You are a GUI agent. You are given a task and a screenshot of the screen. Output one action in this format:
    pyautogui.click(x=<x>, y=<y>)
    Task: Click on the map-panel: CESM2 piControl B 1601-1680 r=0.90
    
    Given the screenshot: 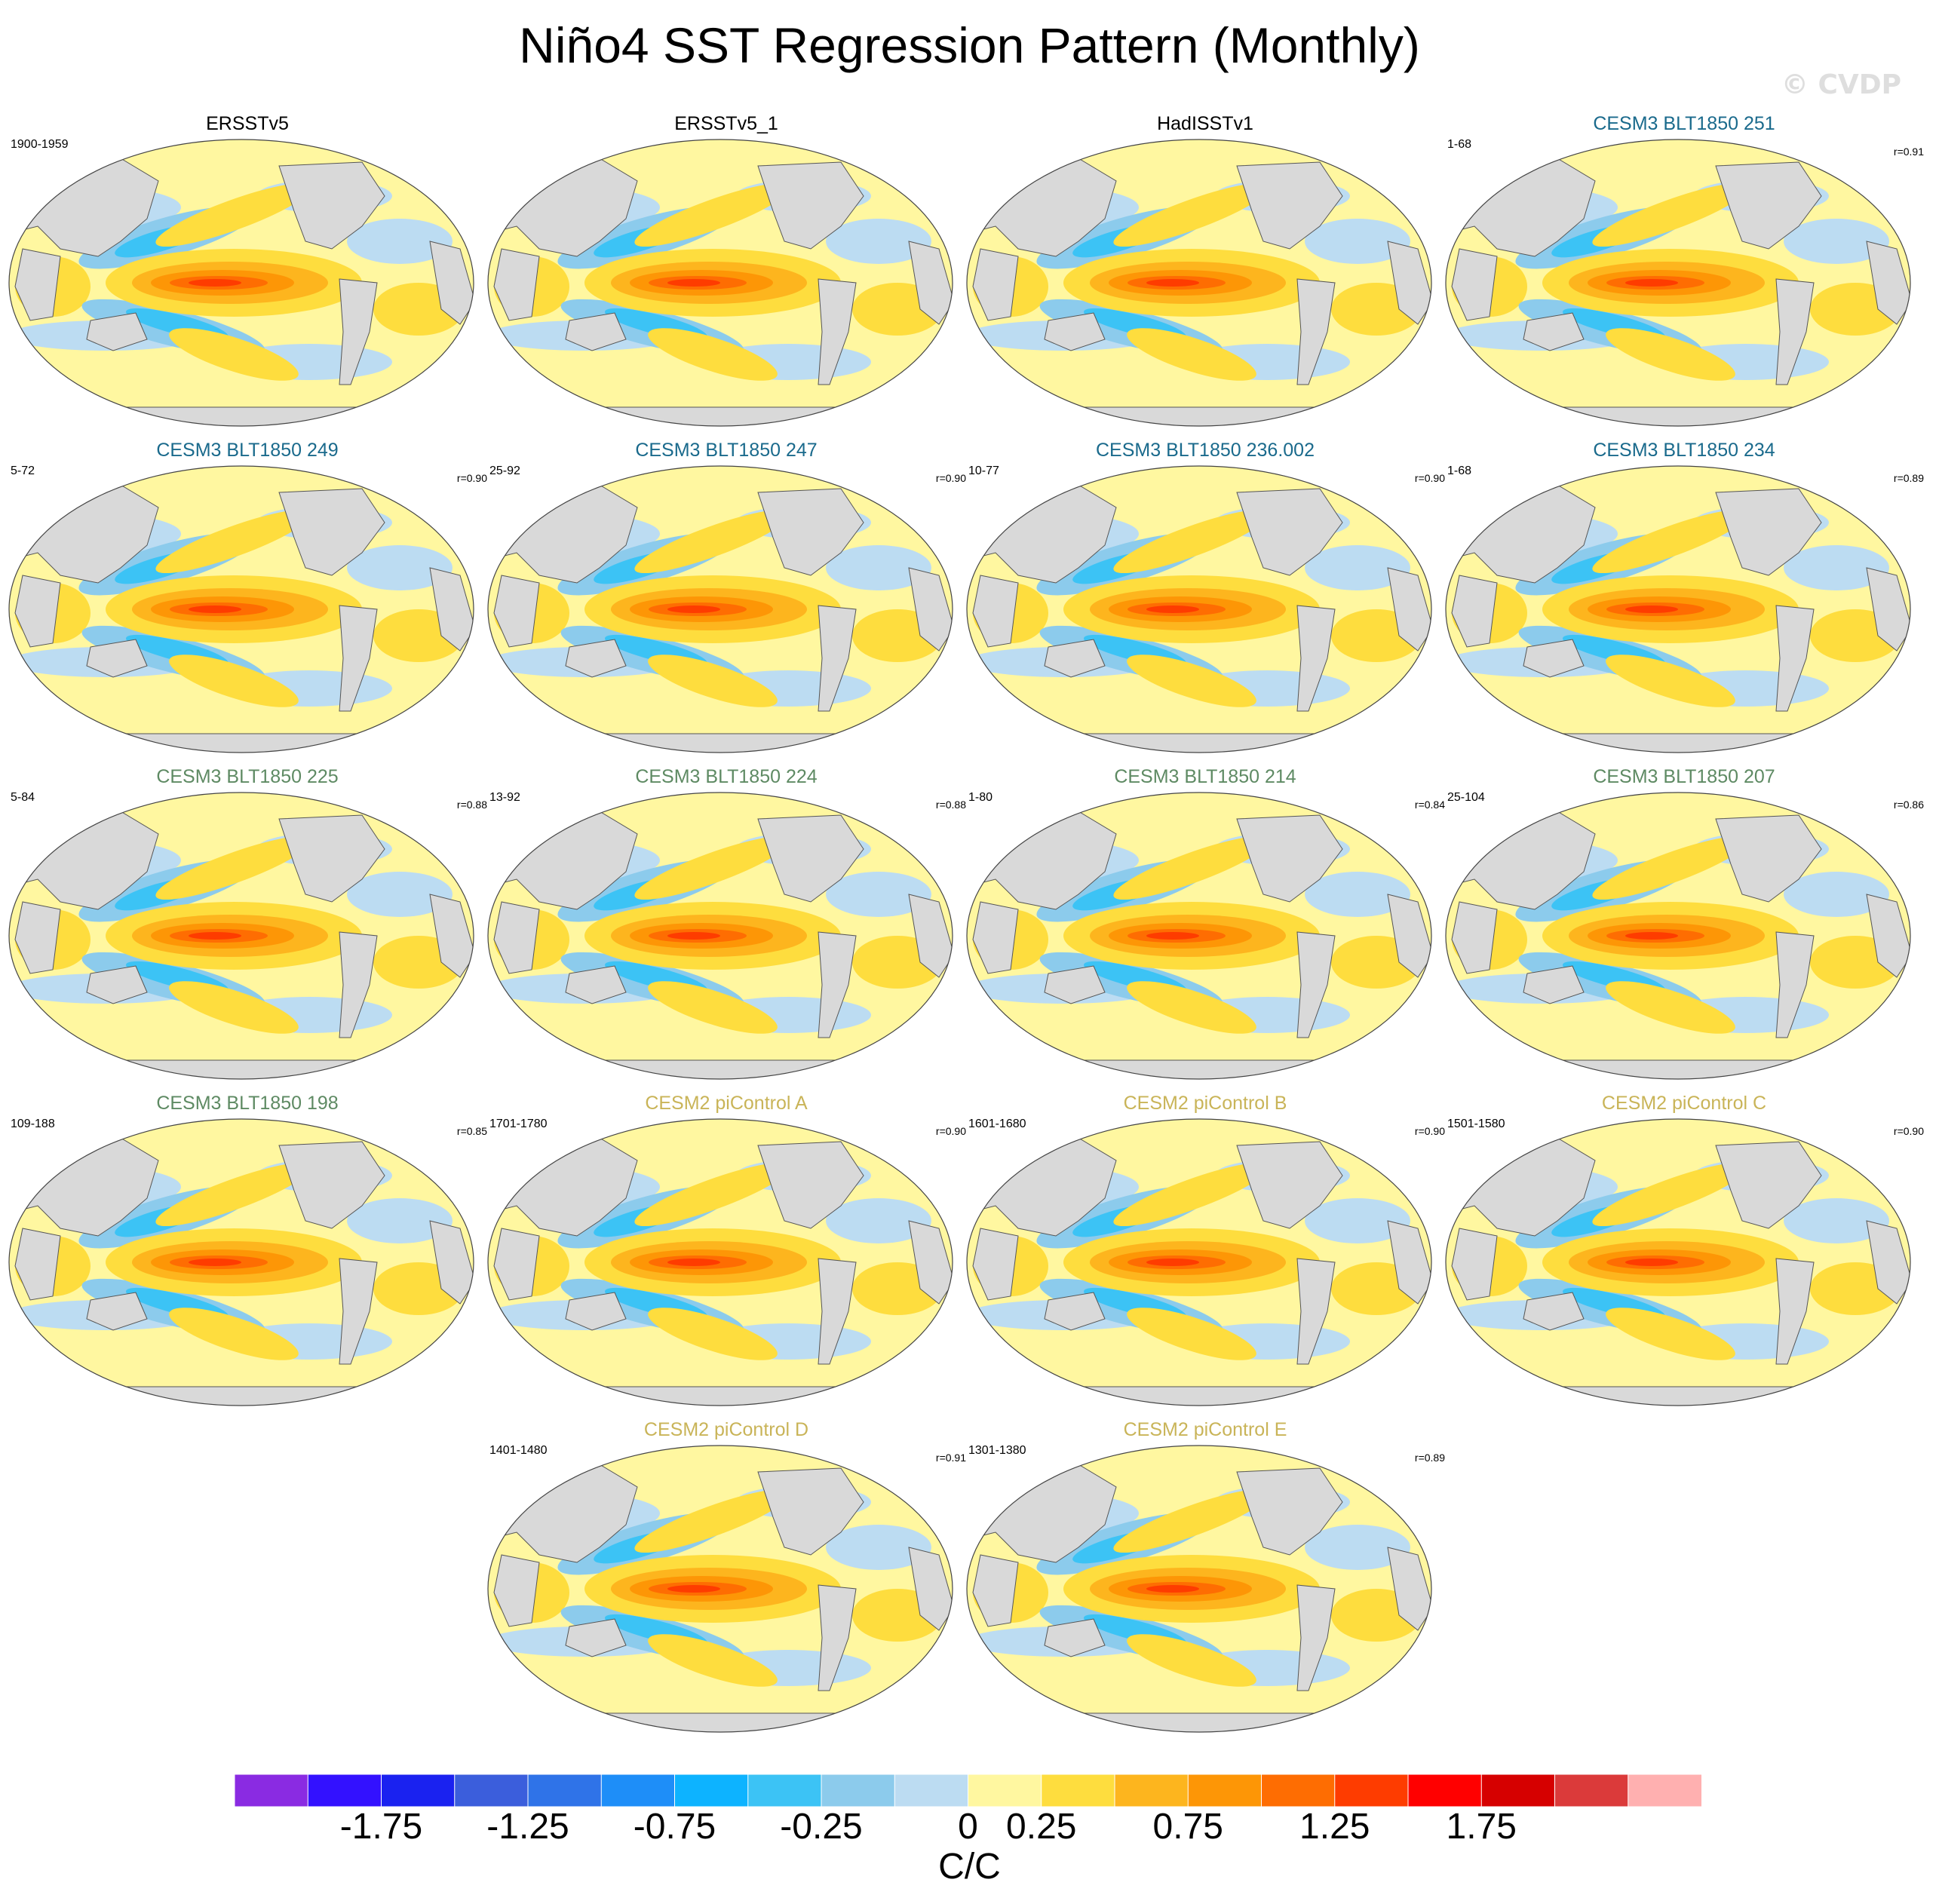 What is the action you would take?
    pyautogui.click(x=1205, y=1255)
    